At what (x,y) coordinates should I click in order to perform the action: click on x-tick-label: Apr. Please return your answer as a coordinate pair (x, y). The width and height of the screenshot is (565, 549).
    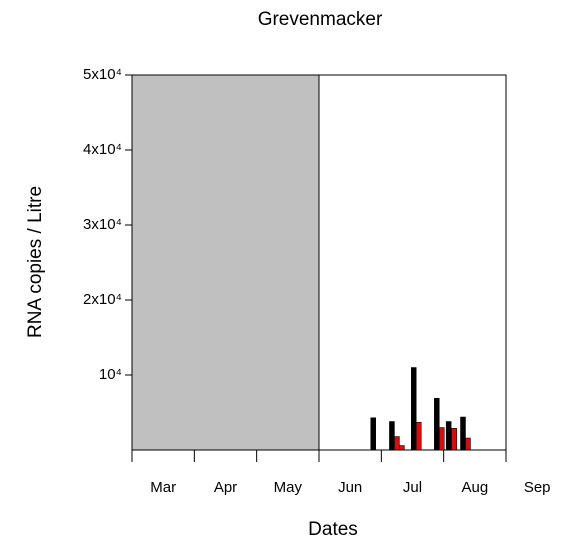
    Looking at the image, I should click on (225, 487).